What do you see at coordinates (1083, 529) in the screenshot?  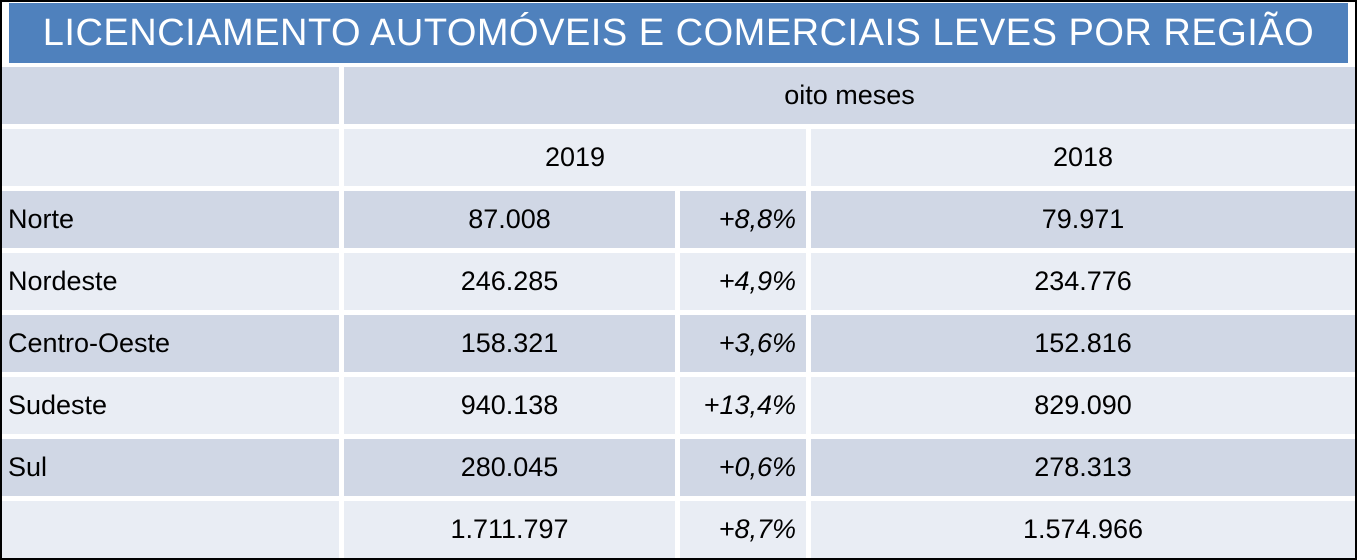 I see `total-value-2018-cell: 1.574.966` at bounding box center [1083, 529].